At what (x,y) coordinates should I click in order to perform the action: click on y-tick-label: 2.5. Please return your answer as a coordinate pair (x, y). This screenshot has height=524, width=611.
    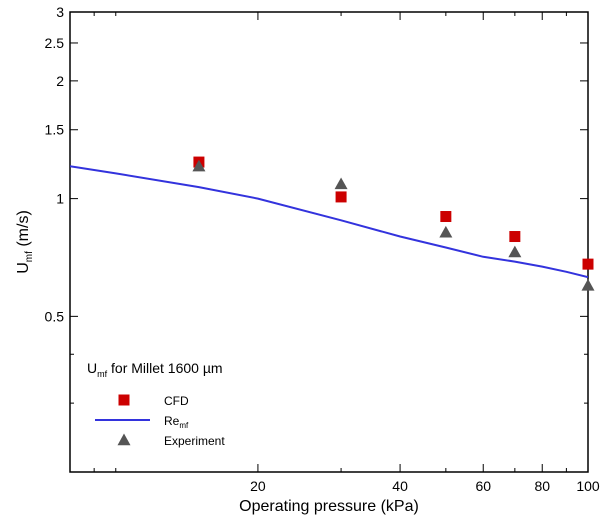
    Looking at the image, I should click on (55, 43).